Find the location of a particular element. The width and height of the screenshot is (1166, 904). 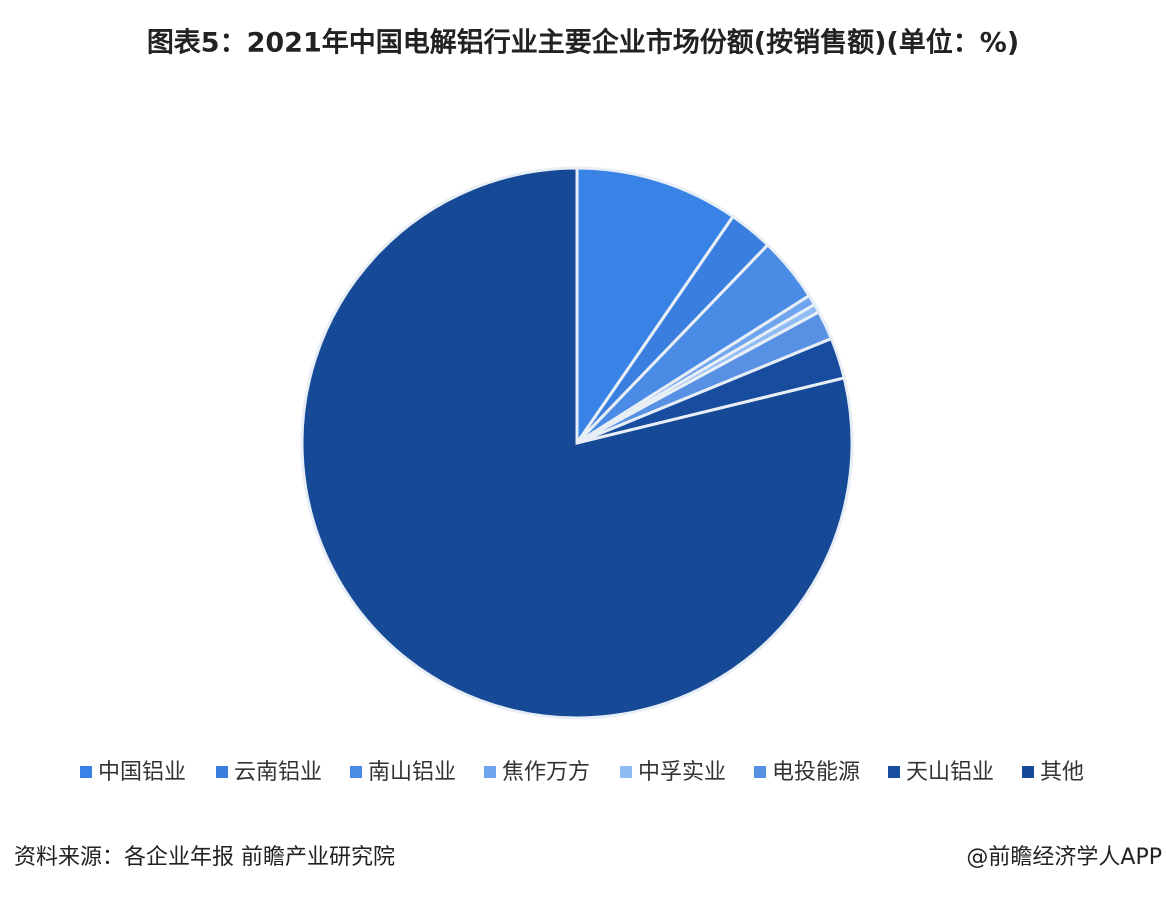

legend: 中国铝业 云南铝业 南山铝业 焦作万方 中孚实业 电投能源 天山铝业 其他 is located at coordinates (582, 772).